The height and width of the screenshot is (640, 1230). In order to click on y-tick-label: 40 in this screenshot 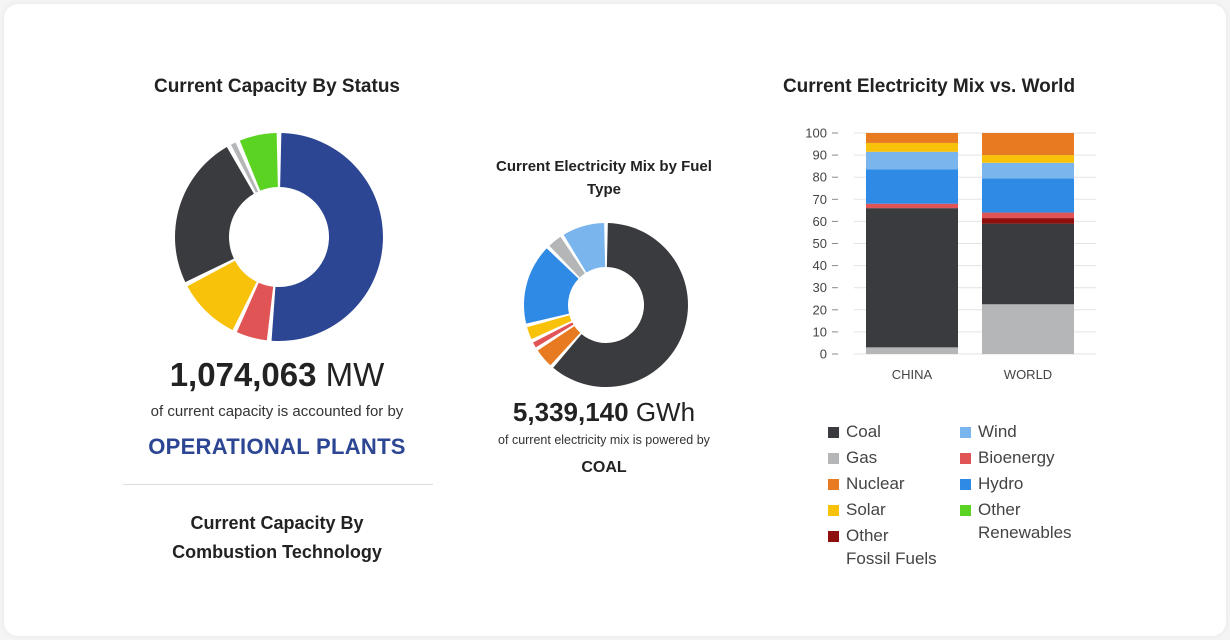, I will do `click(820, 265)`.